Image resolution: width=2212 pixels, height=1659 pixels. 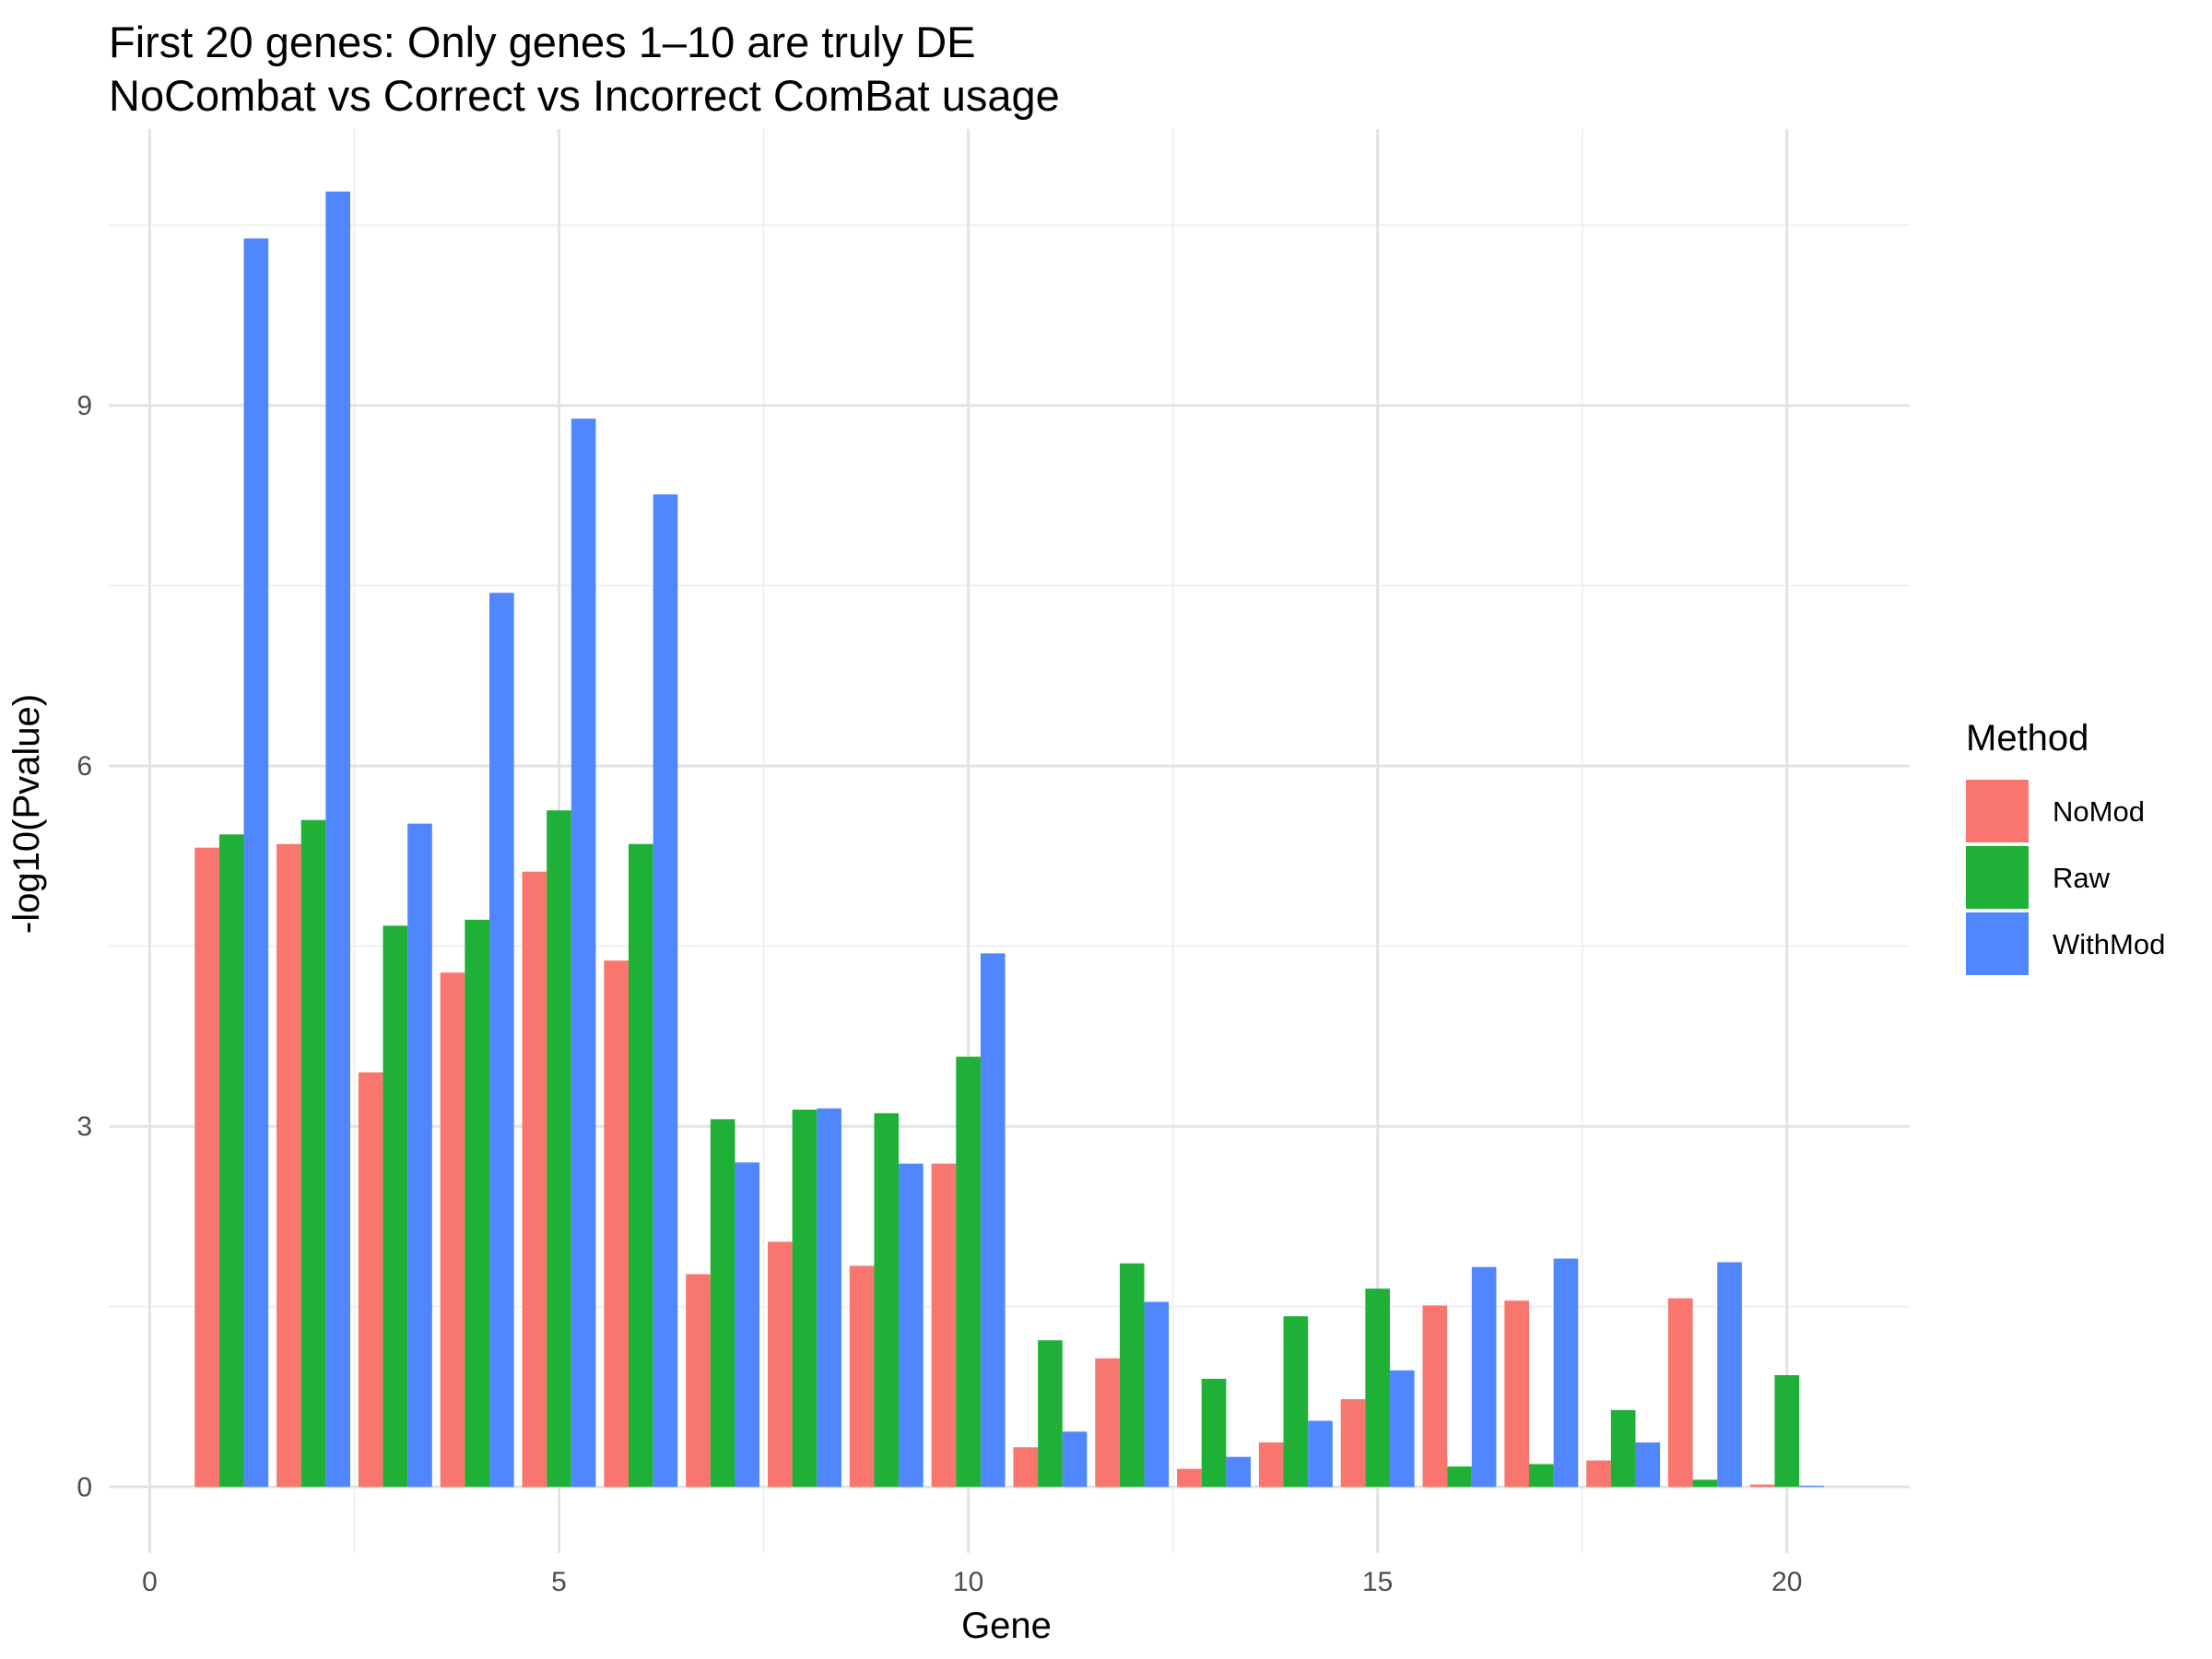 I want to click on y-tick-labels: 0 3 6 9, so click(x=84, y=946).